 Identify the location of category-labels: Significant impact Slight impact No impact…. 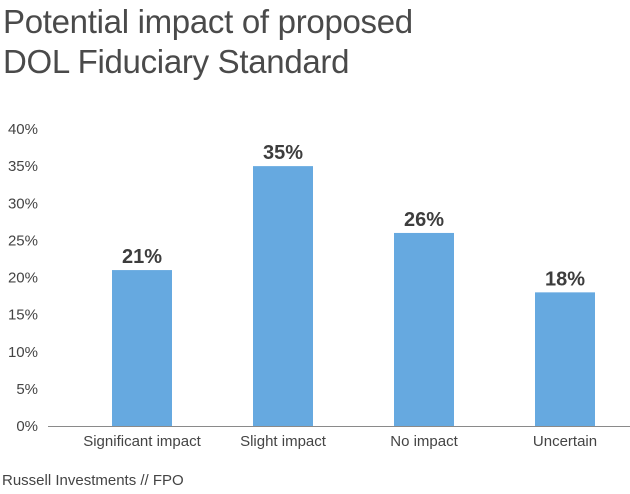
(340, 441).